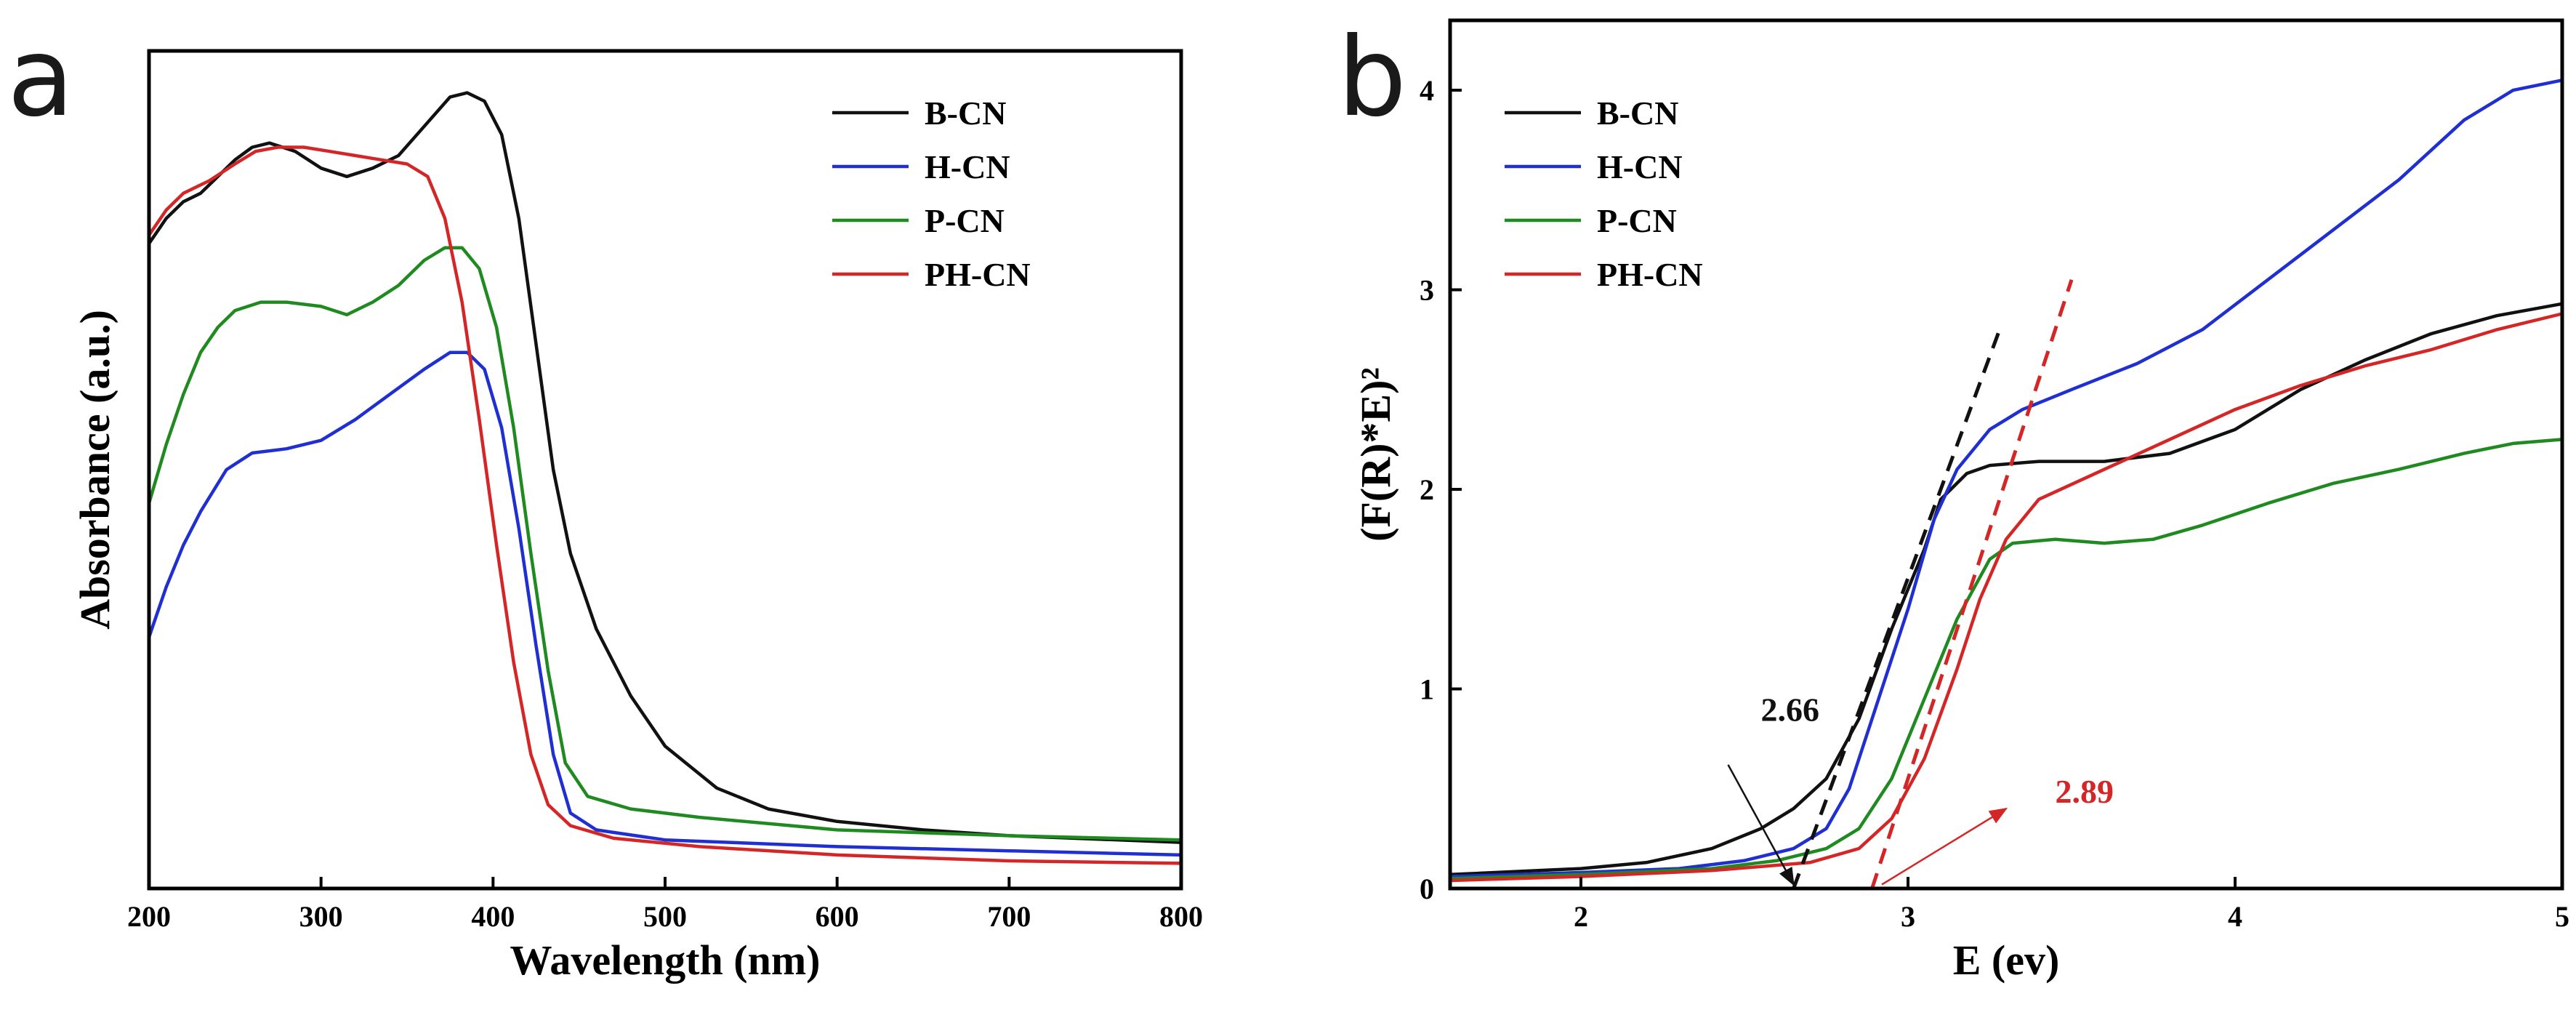 The image size is (2576, 1015). What do you see at coordinates (1897, 609) in the screenshot?
I see `tangent-line-b-cn` at bounding box center [1897, 609].